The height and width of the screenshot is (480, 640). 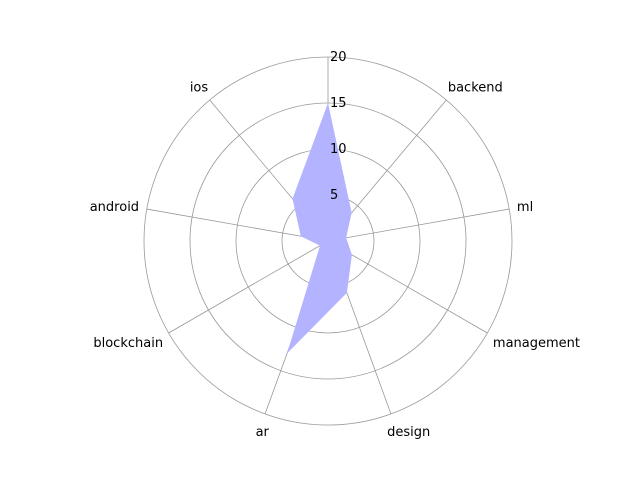 I want to click on category-label-6: blockchain, so click(x=128, y=343).